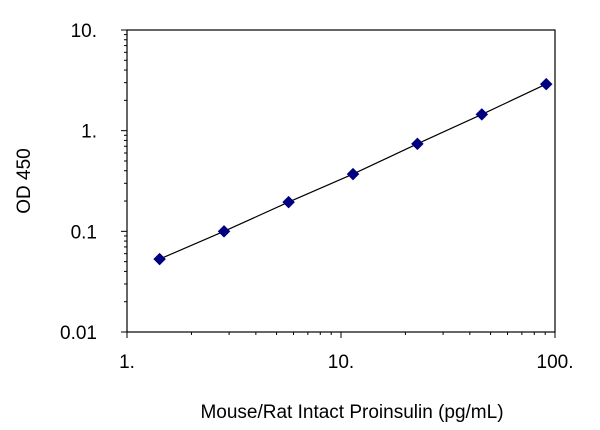  Describe the element at coordinates (89, 132) in the screenshot. I see `y-tick-label: 1.` at that location.